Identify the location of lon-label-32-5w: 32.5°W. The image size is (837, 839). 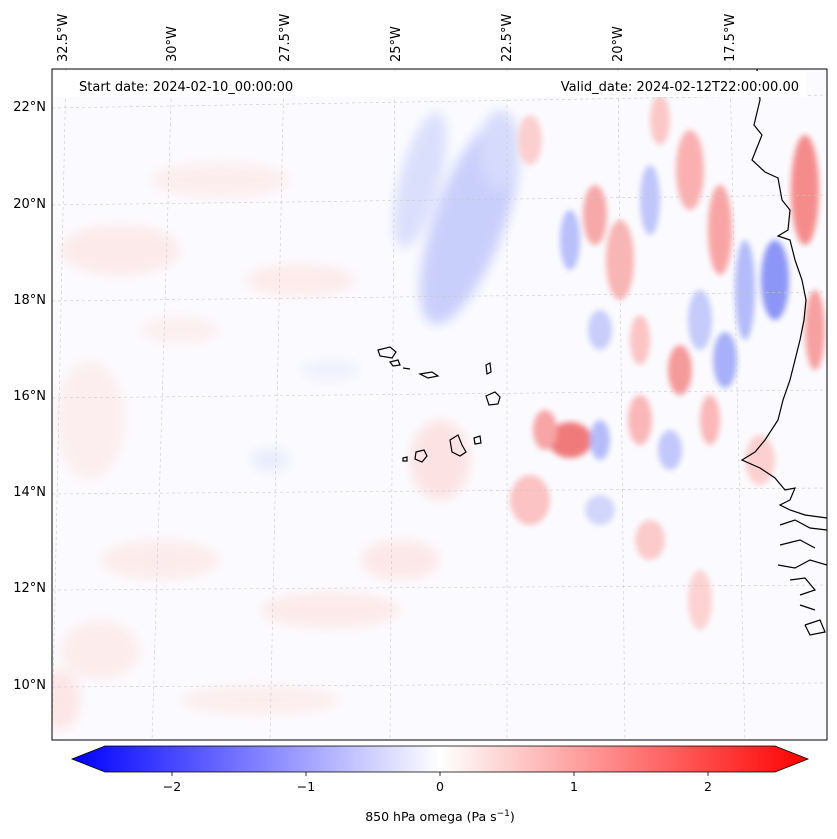
(63, 38).